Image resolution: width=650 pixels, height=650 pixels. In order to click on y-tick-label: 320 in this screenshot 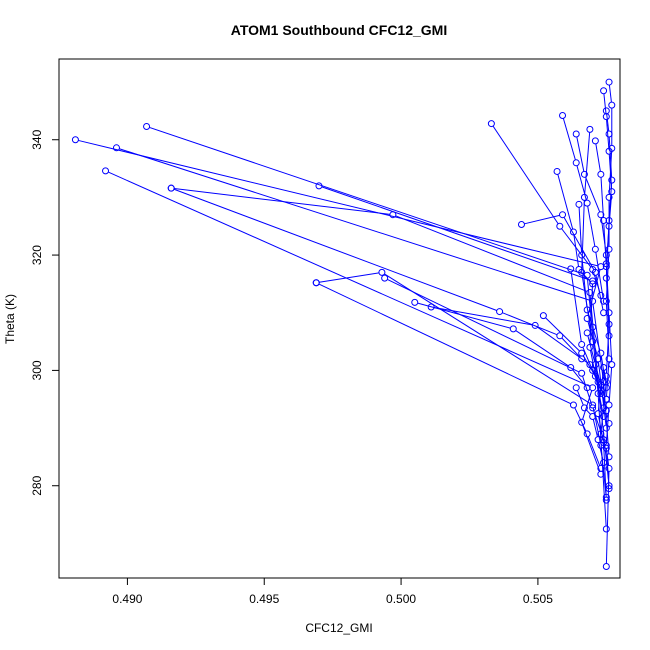, I will do `click(37, 255)`.